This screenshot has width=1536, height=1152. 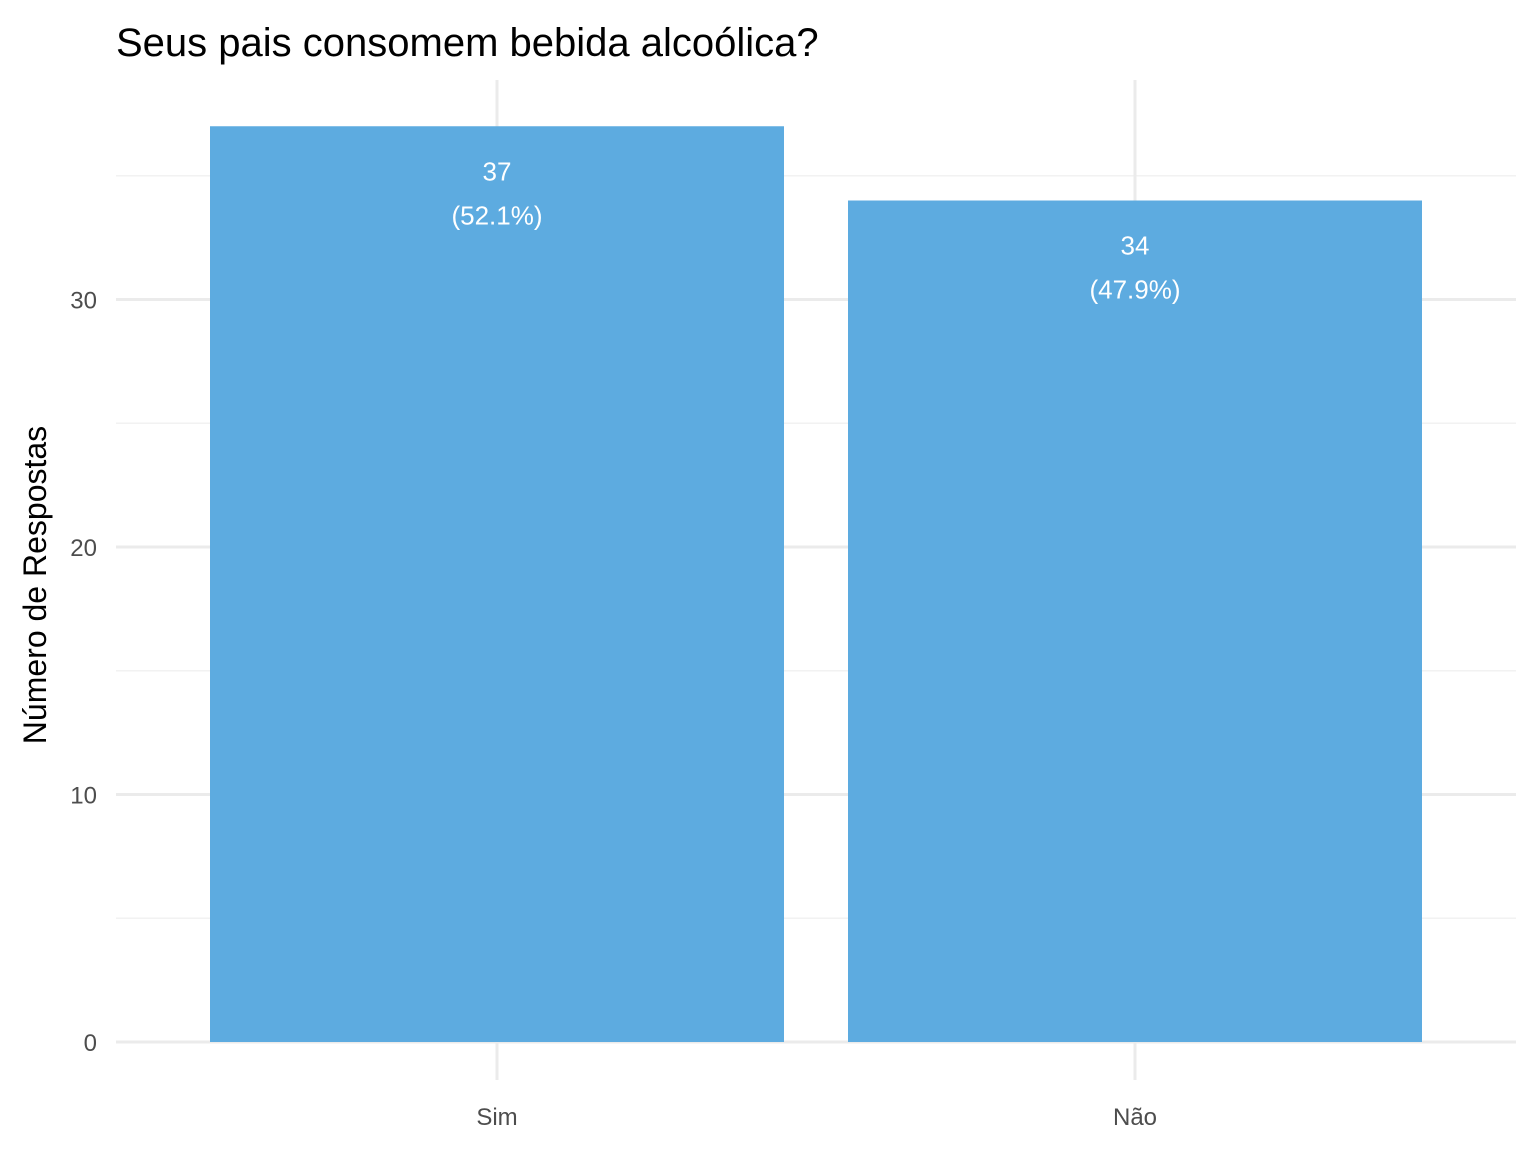 I want to click on bar-count-label: 37, so click(x=497, y=171).